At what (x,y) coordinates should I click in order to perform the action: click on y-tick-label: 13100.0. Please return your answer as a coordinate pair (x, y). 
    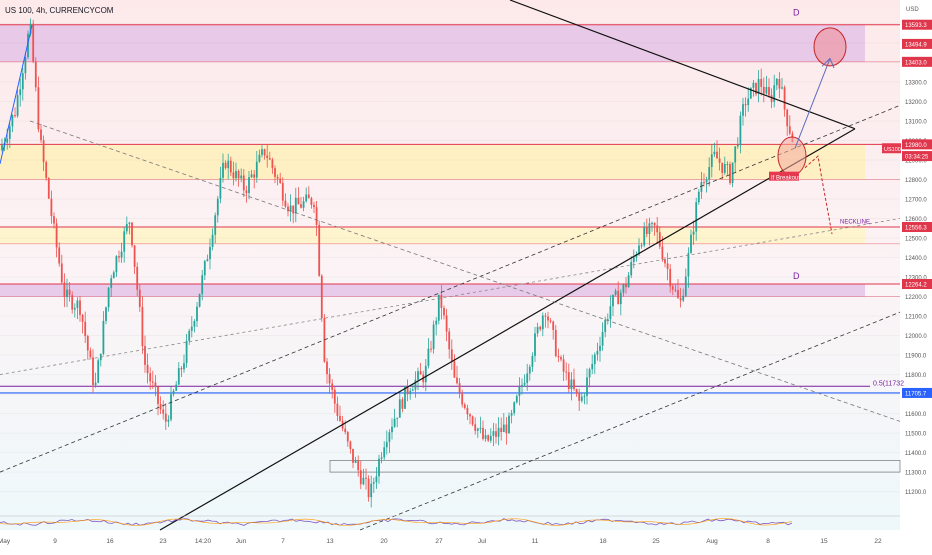
    Looking at the image, I should click on (916, 122).